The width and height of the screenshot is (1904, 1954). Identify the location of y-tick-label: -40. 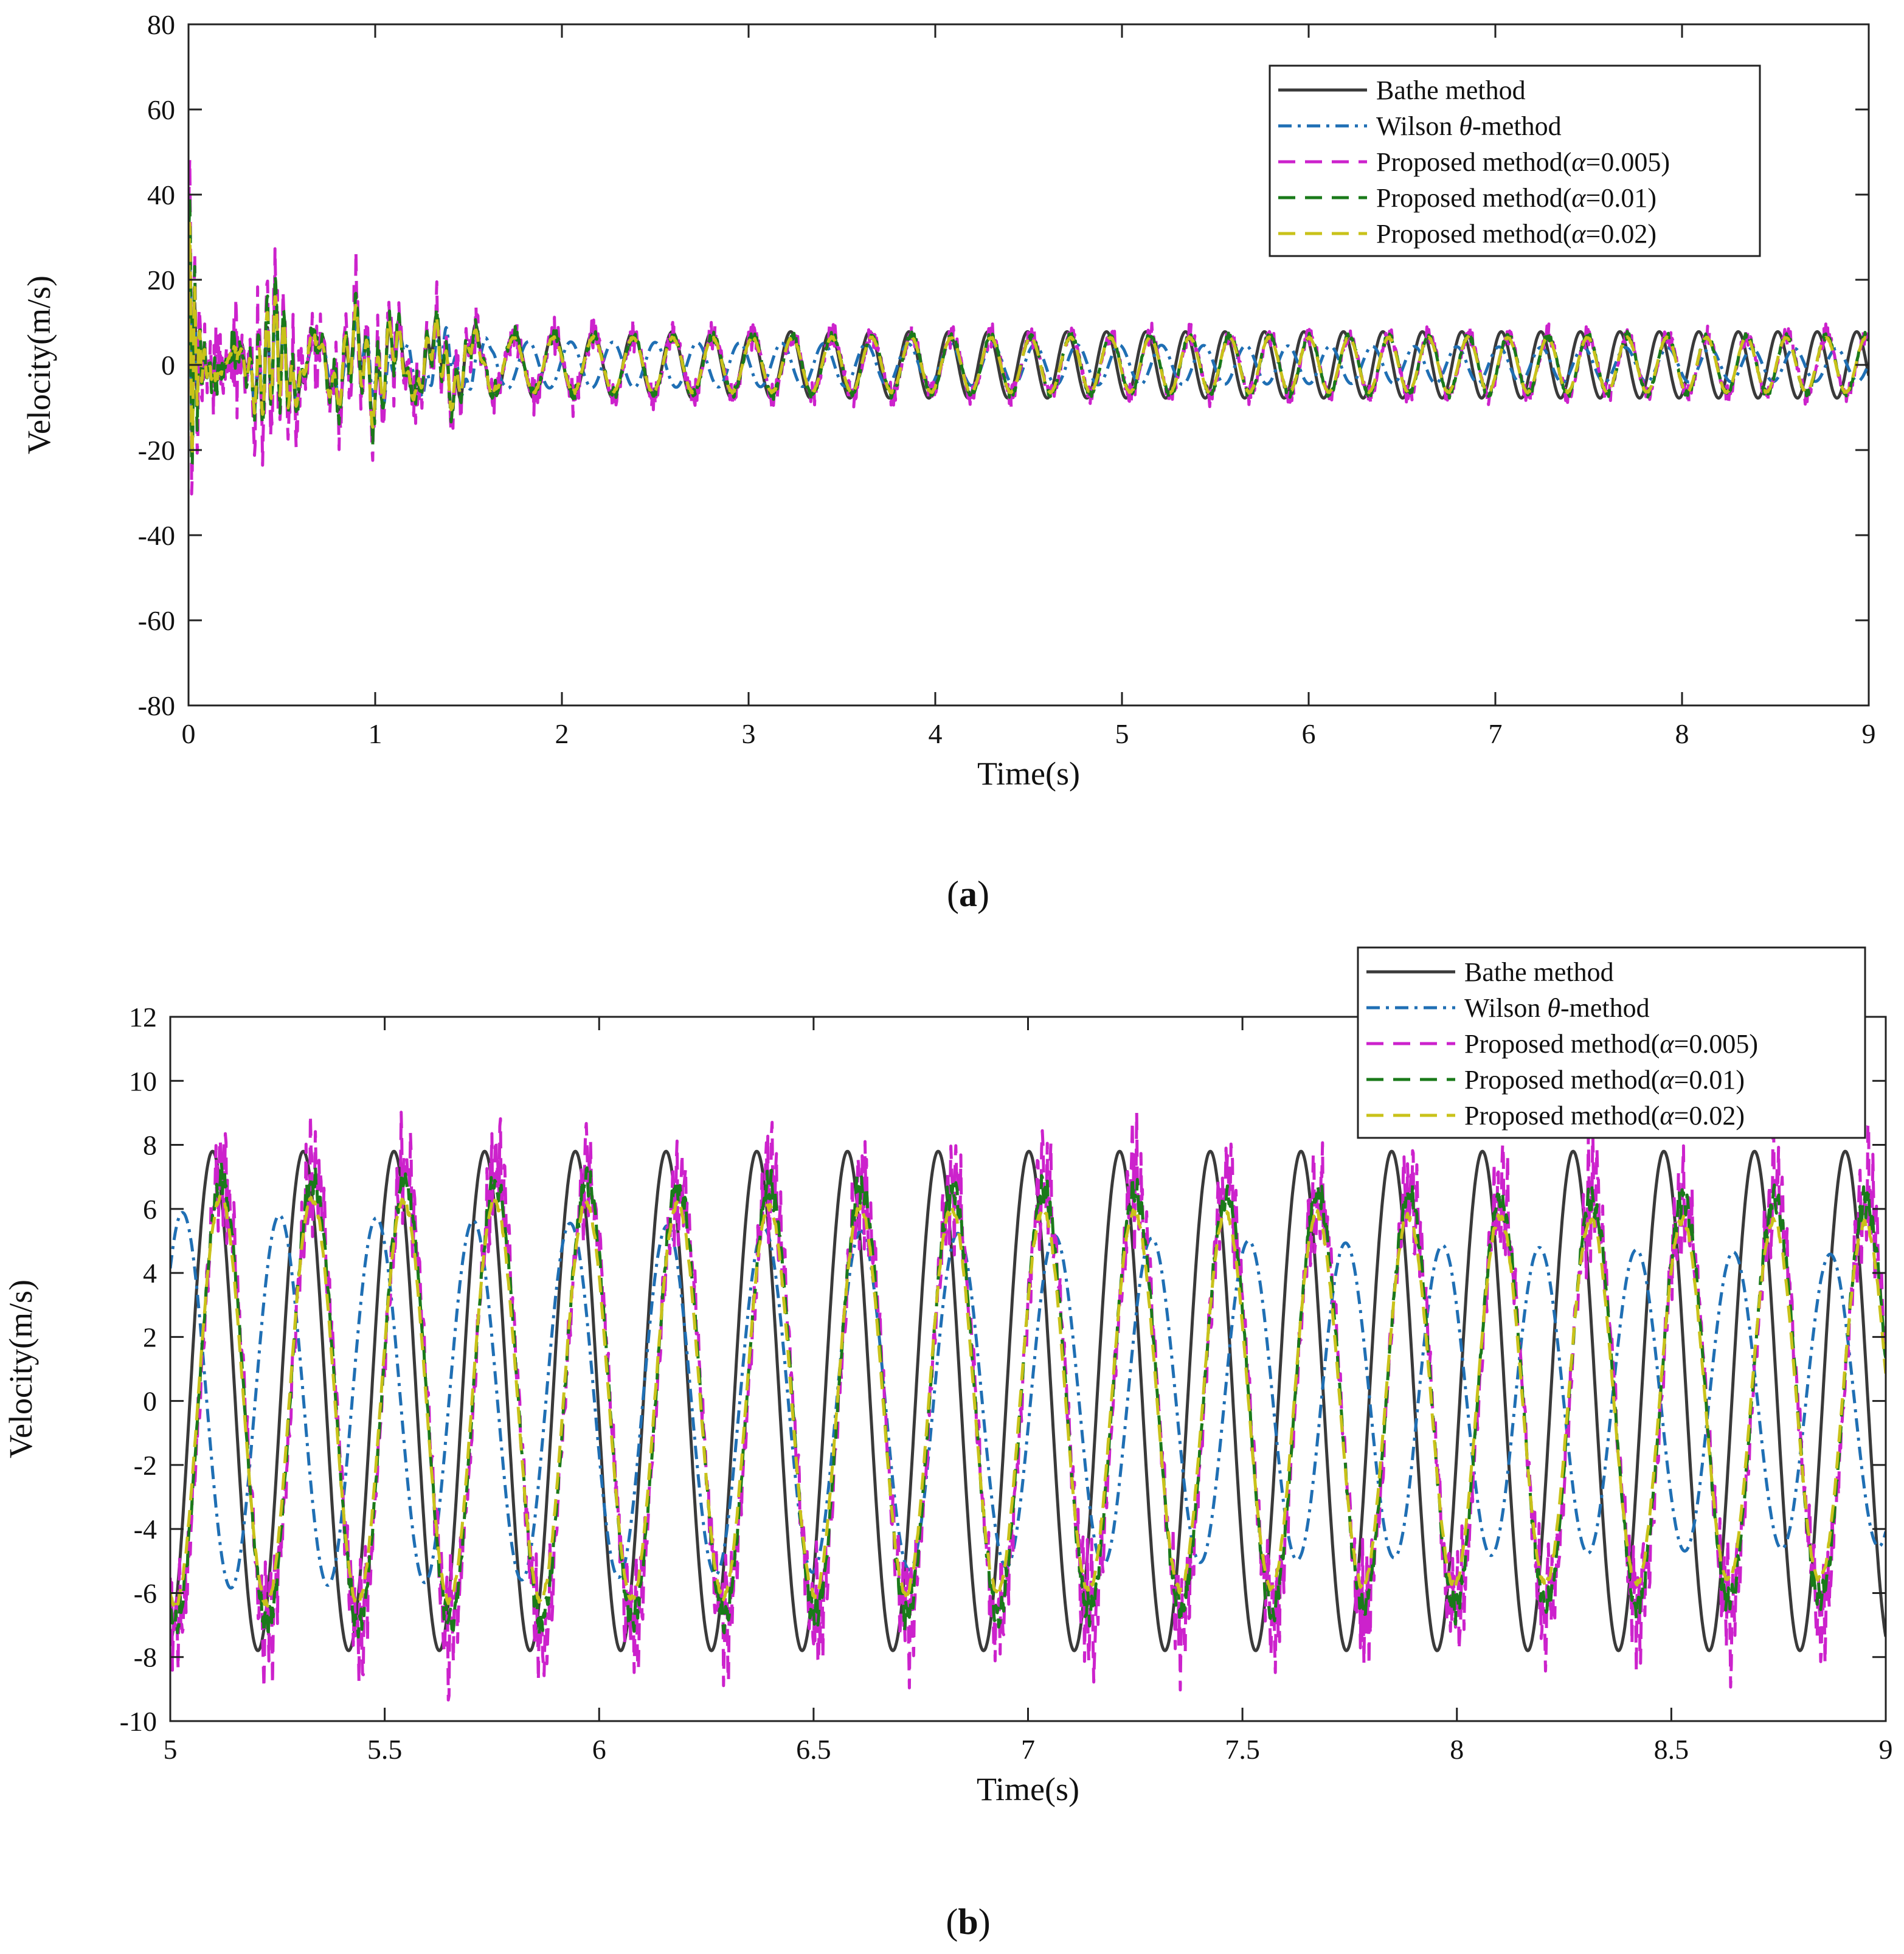
(156, 535).